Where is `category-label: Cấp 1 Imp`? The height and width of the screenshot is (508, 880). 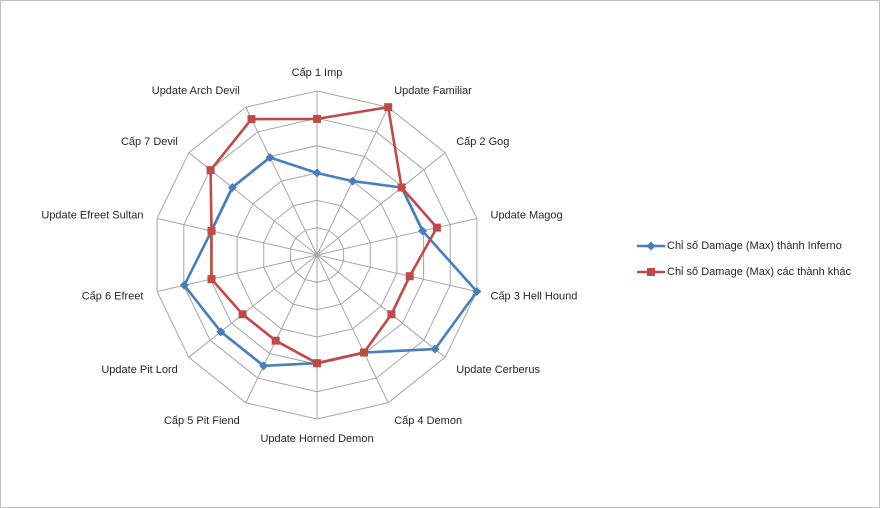 category-label: Cấp 1 Imp is located at coordinates (317, 73).